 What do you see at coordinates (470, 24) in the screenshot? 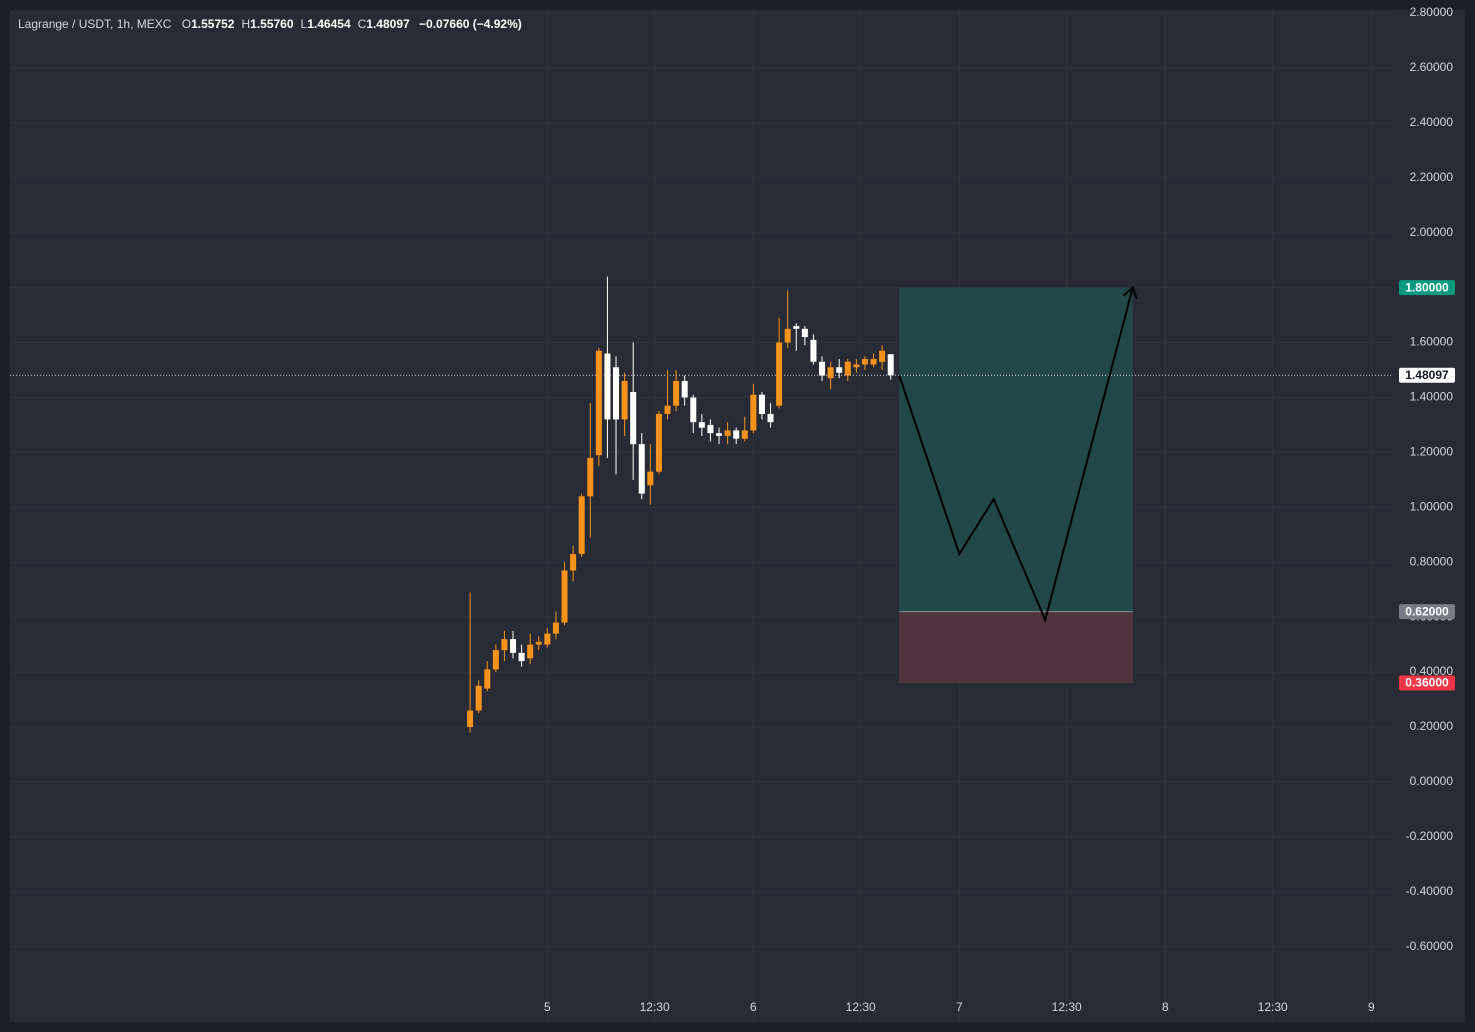
I see `change: −0.07660 (−4.92%)` at bounding box center [470, 24].